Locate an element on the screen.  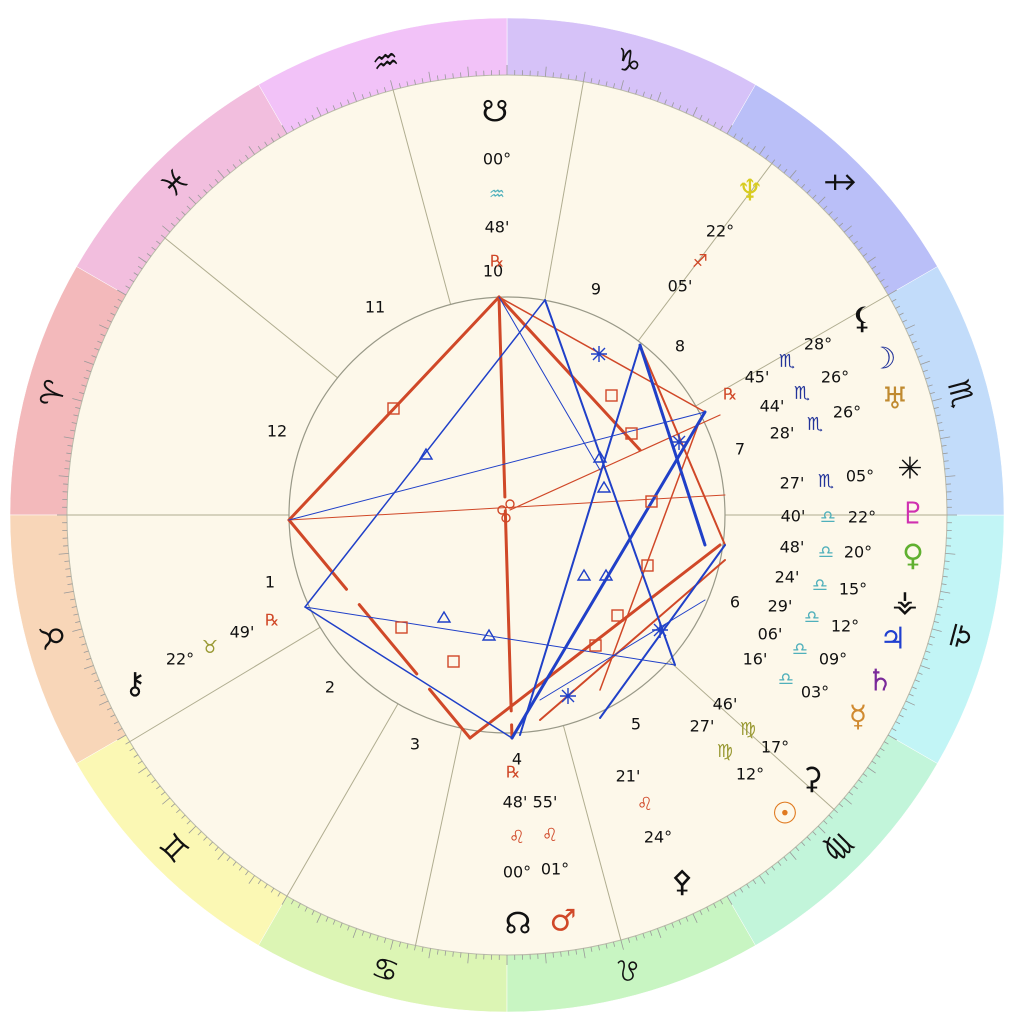
body-minute: 55' is located at coordinates (545, 802).